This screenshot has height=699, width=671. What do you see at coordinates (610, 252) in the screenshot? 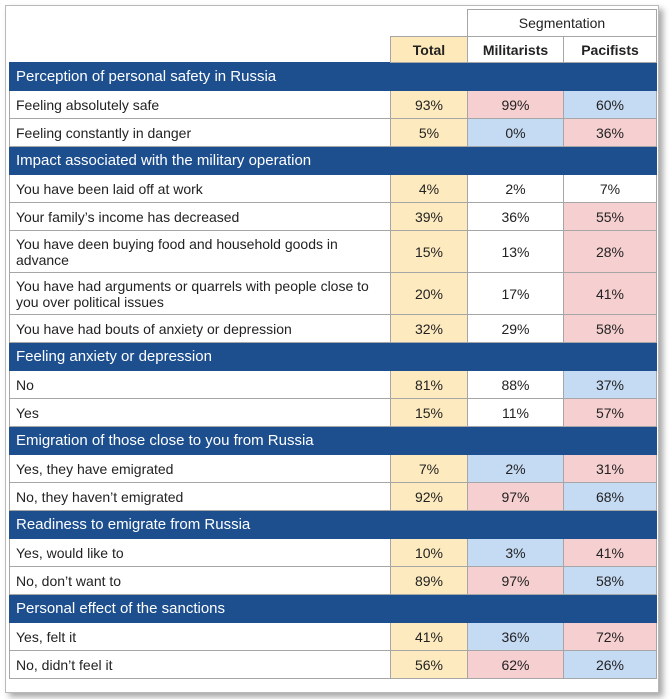
I see `pacifists-cell: 28%` at bounding box center [610, 252].